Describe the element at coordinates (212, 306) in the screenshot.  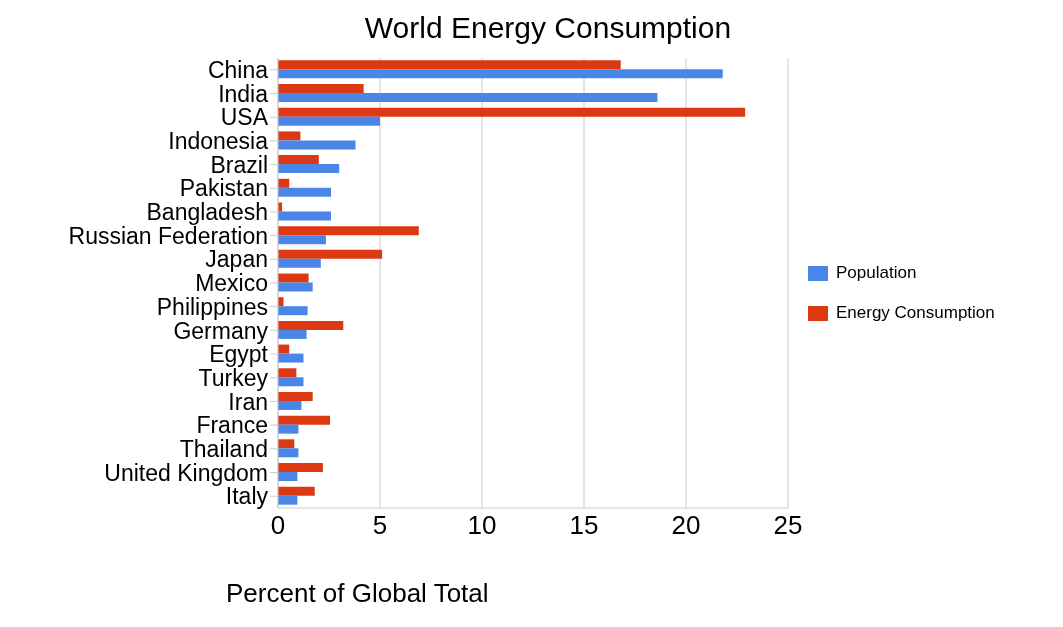
I see `y-tick-label: Philippines` at that location.